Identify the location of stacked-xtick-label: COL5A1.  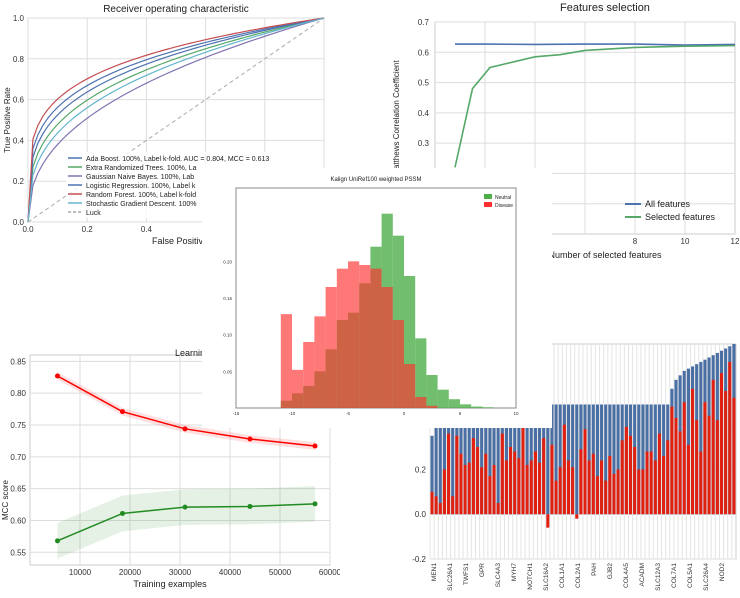
(690, 575).